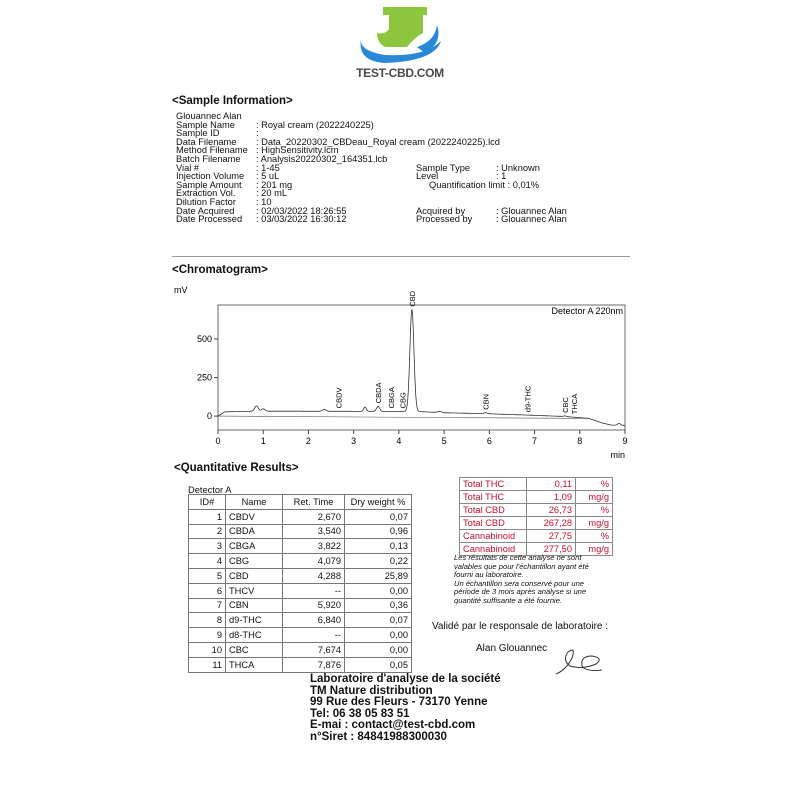  Describe the element at coordinates (398, 441) in the screenshot. I see `x-tick-label: 4` at that location.